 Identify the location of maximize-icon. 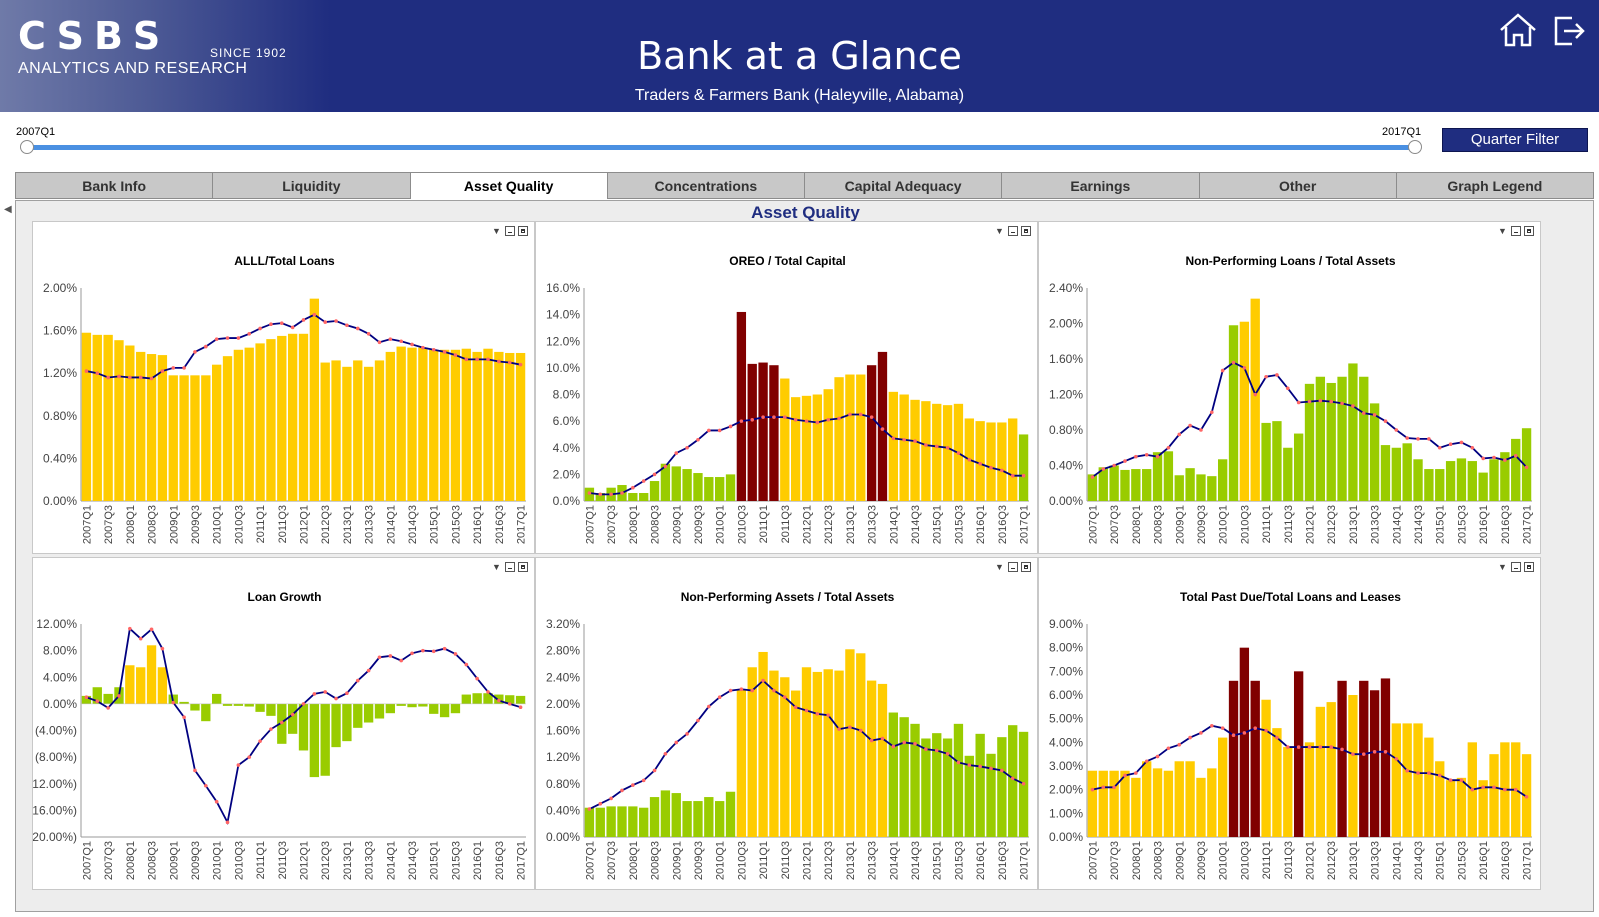
(523, 567).